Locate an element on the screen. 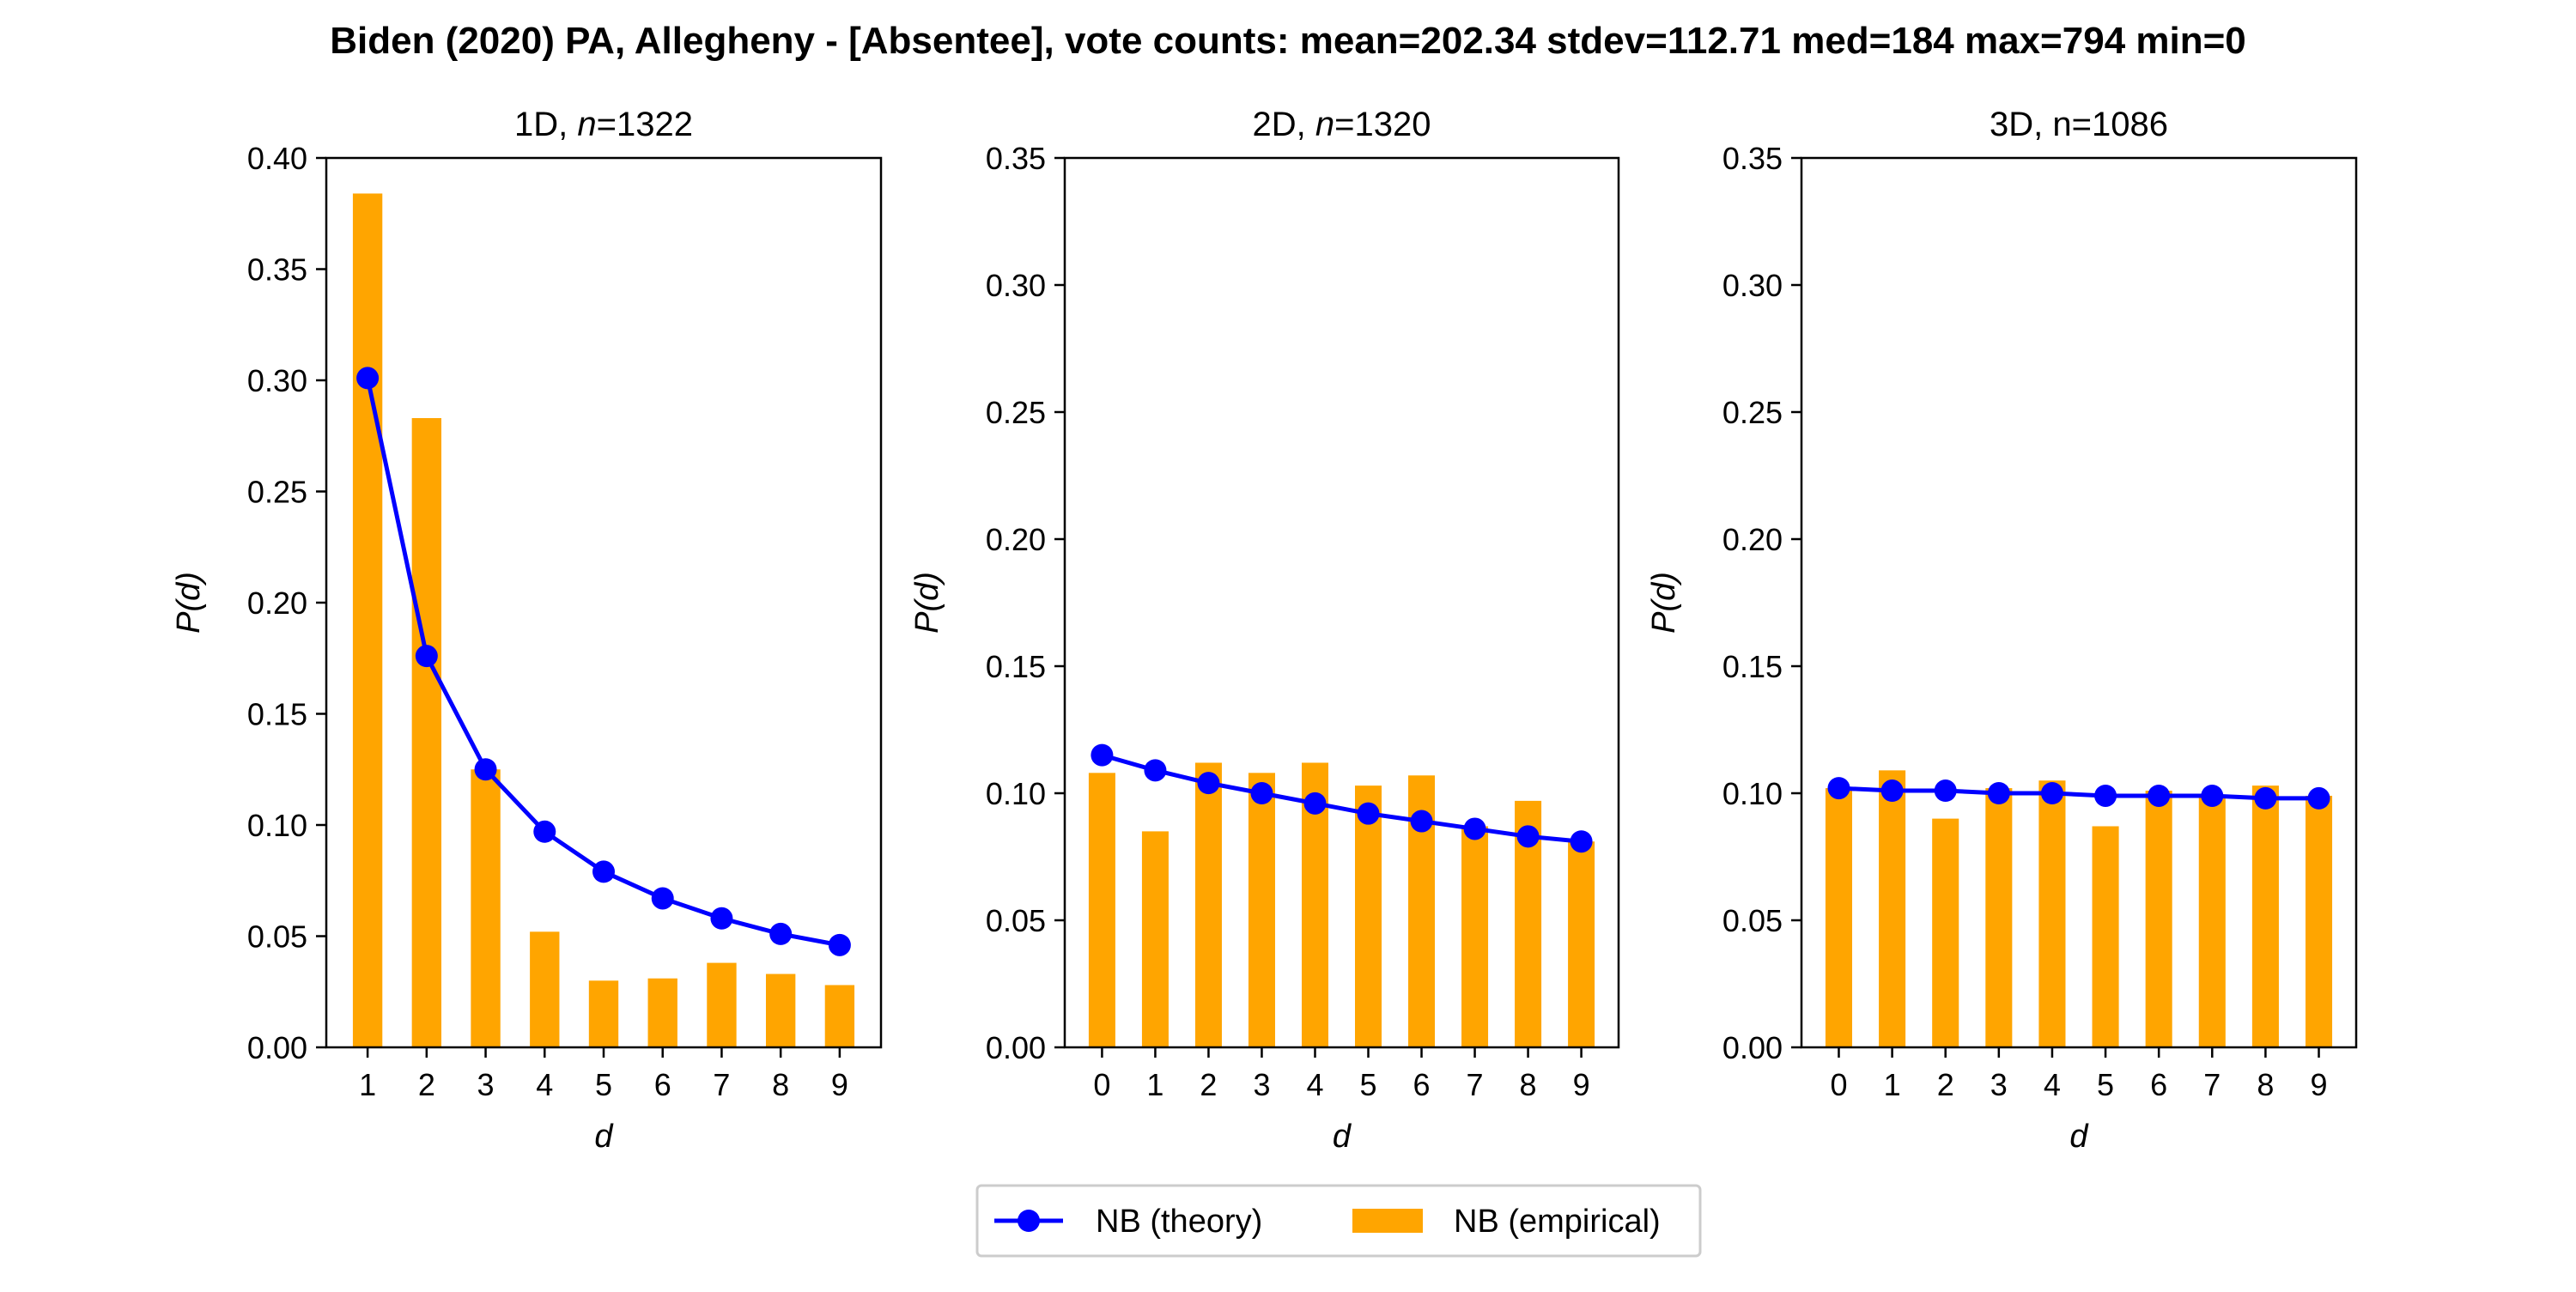 This screenshot has width=2576, height=1292. legend-frame is located at coordinates (1338, 1221).